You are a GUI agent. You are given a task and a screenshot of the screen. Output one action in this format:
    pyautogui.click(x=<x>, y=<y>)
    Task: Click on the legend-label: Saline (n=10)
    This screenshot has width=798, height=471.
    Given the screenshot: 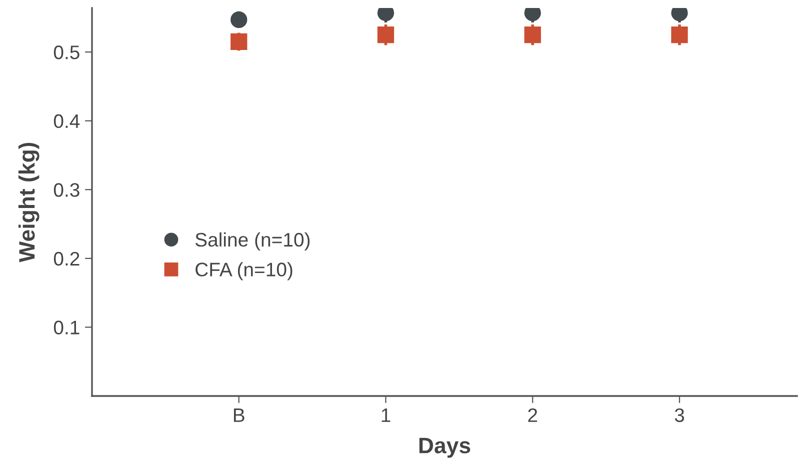 What is the action you would take?
    pyautogui.click(x=252, y=241)
    